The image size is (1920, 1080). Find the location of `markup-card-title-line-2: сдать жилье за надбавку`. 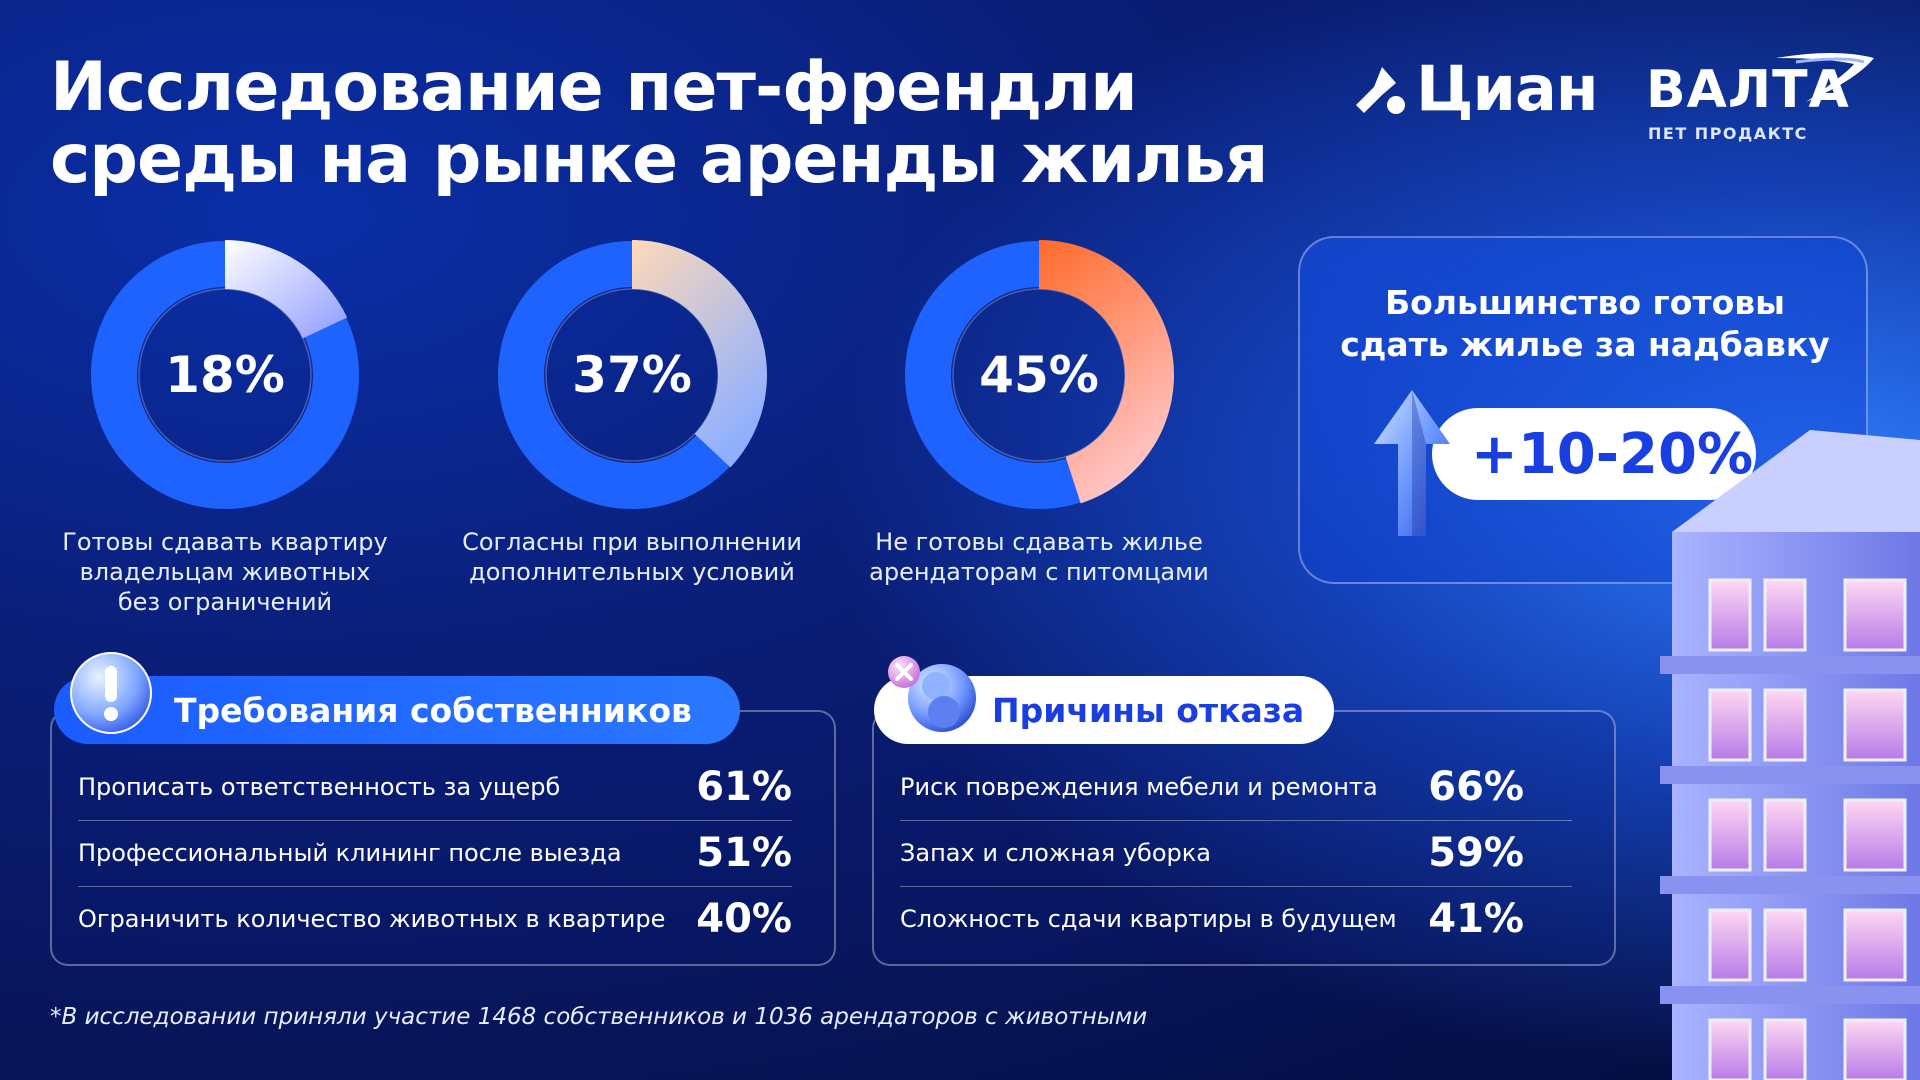

markup-card-title-line-2: сдать жилье за надбавку is located at coordinates (1585, 344).